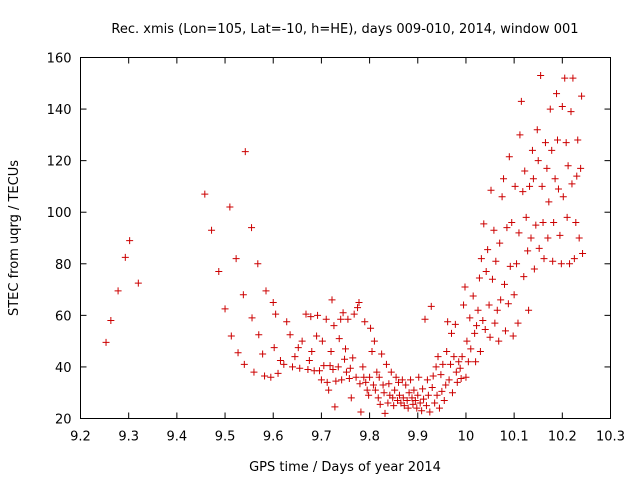  Describe the element at coordinates (466, 437) in the screenshot. I see `x-tick-label: 10` at that location.